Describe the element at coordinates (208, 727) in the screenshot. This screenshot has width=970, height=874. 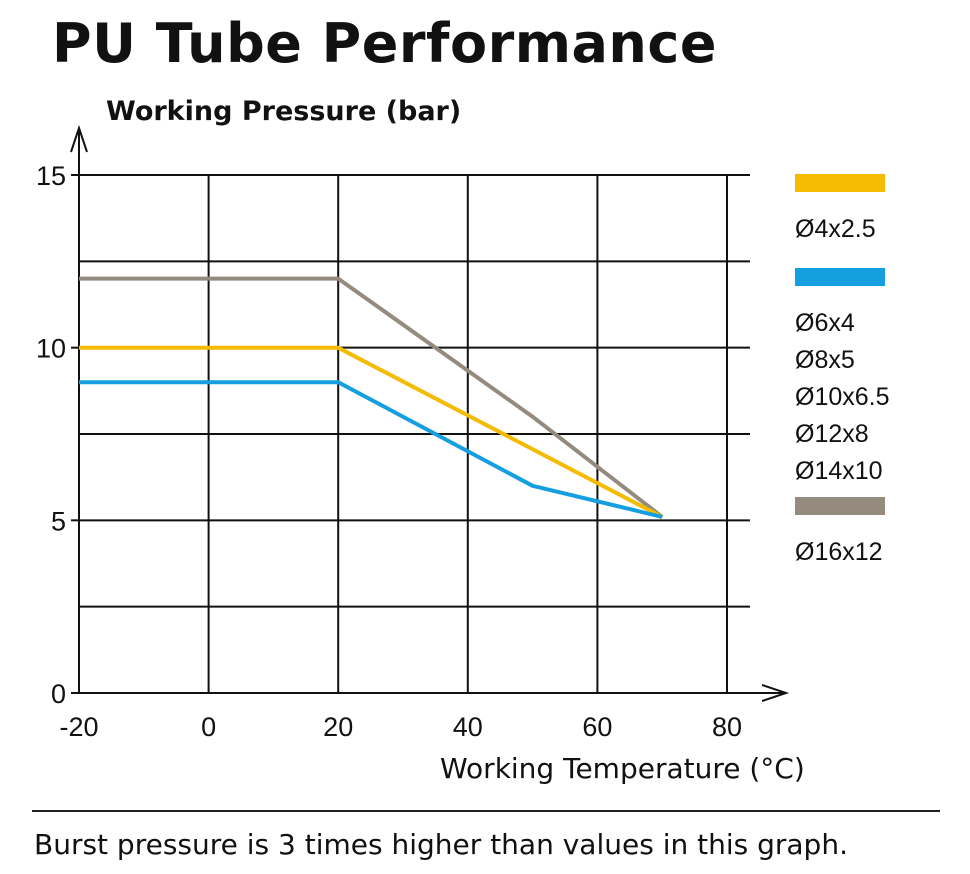
I see `x-tick-label: 0` at that location.